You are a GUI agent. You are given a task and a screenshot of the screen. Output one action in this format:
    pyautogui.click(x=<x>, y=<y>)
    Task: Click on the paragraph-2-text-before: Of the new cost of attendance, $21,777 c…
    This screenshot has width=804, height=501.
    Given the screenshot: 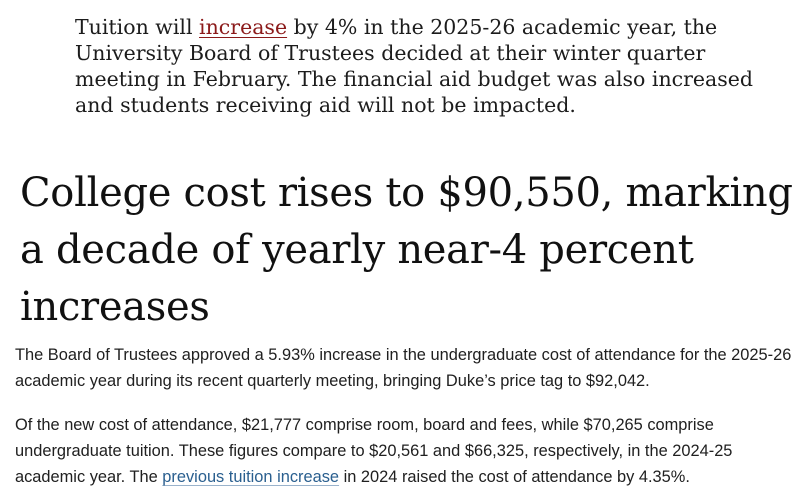 What is the action you would take?
    pyautogui.click(x=374, y=451)
    